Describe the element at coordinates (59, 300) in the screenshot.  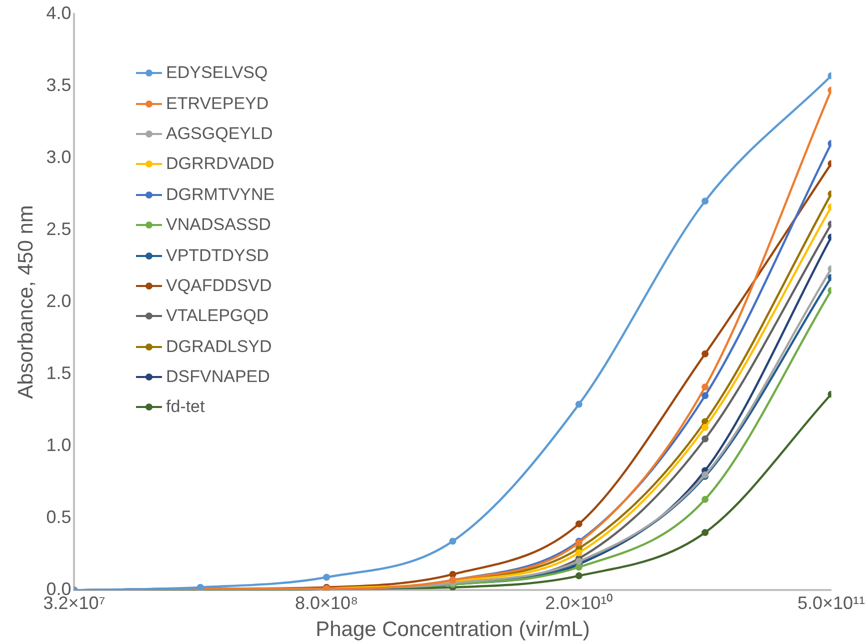
I see `y-tick-label: 2.0` at that location.